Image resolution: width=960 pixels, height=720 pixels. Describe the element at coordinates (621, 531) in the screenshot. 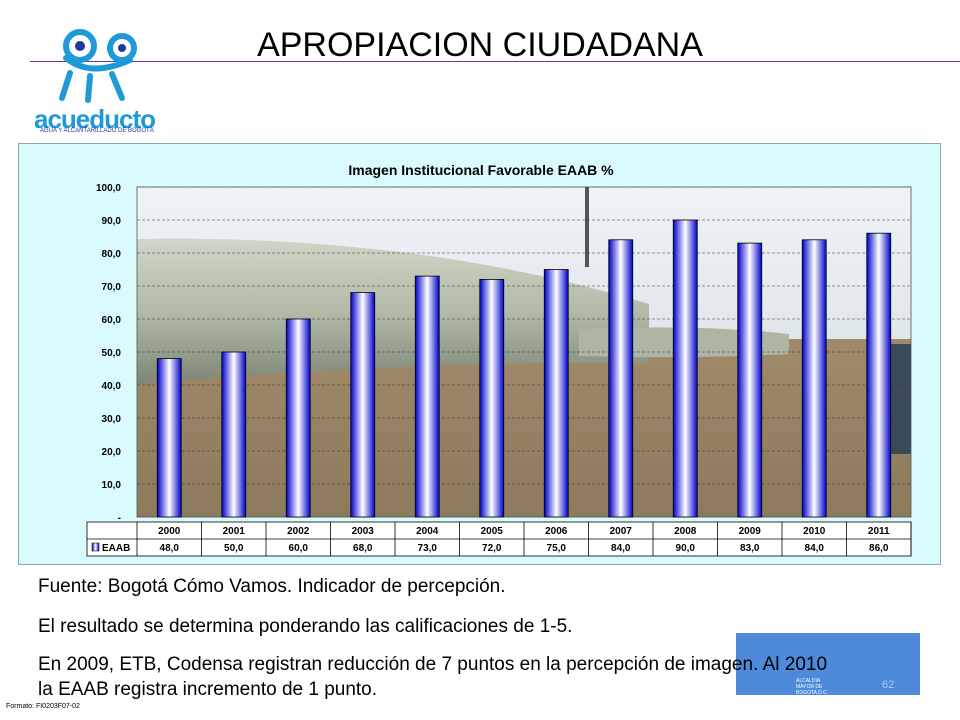

I see `x-category-label: 2007` at that location.